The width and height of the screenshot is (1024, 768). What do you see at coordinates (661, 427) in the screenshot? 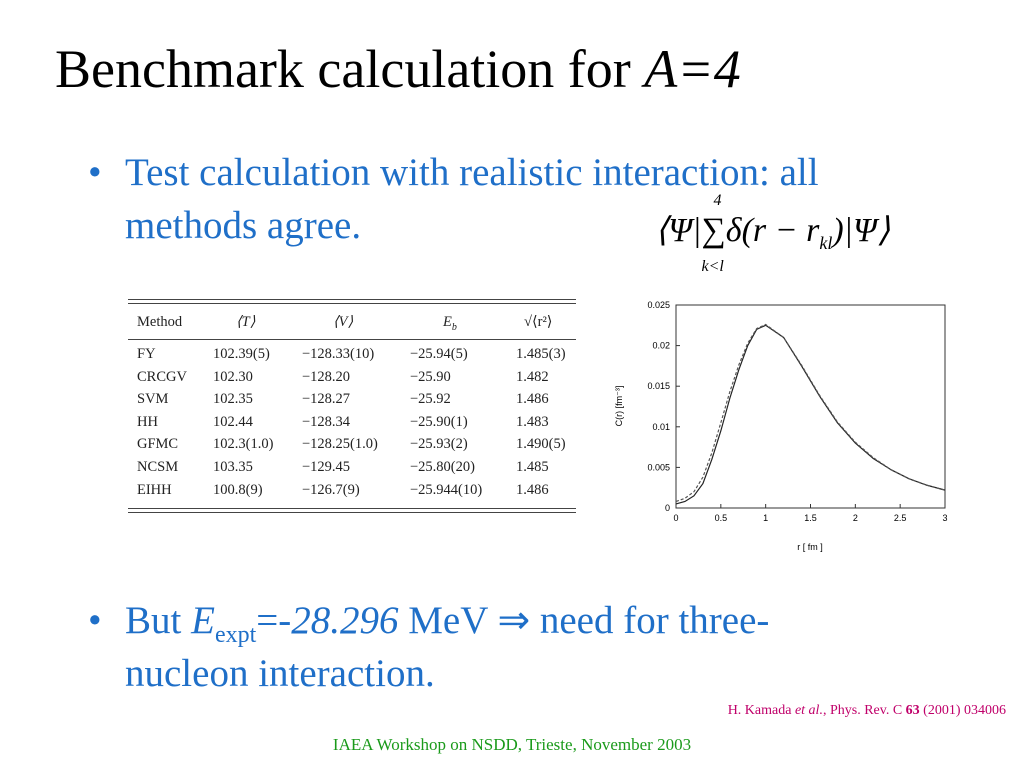
I see `y-tick-label: 0.01` at bounding box center [661, 427].